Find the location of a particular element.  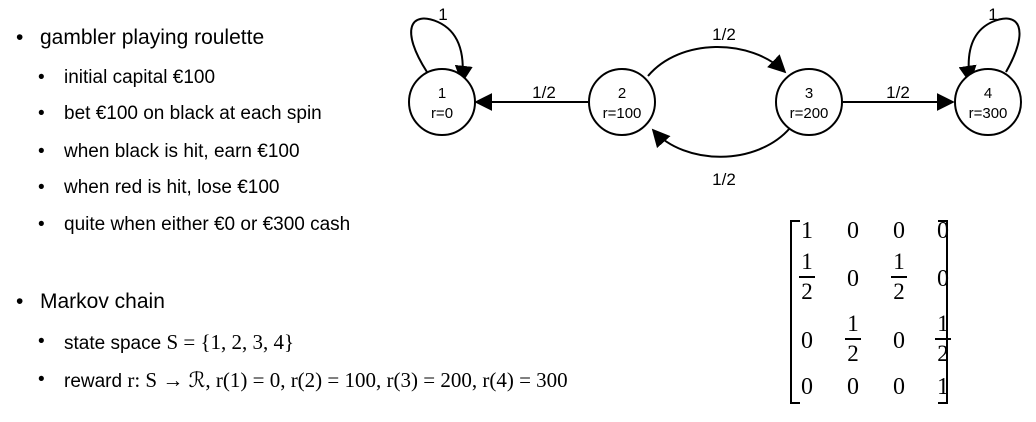

bullet-text: Markov chain is located at coordinates (102, 301).